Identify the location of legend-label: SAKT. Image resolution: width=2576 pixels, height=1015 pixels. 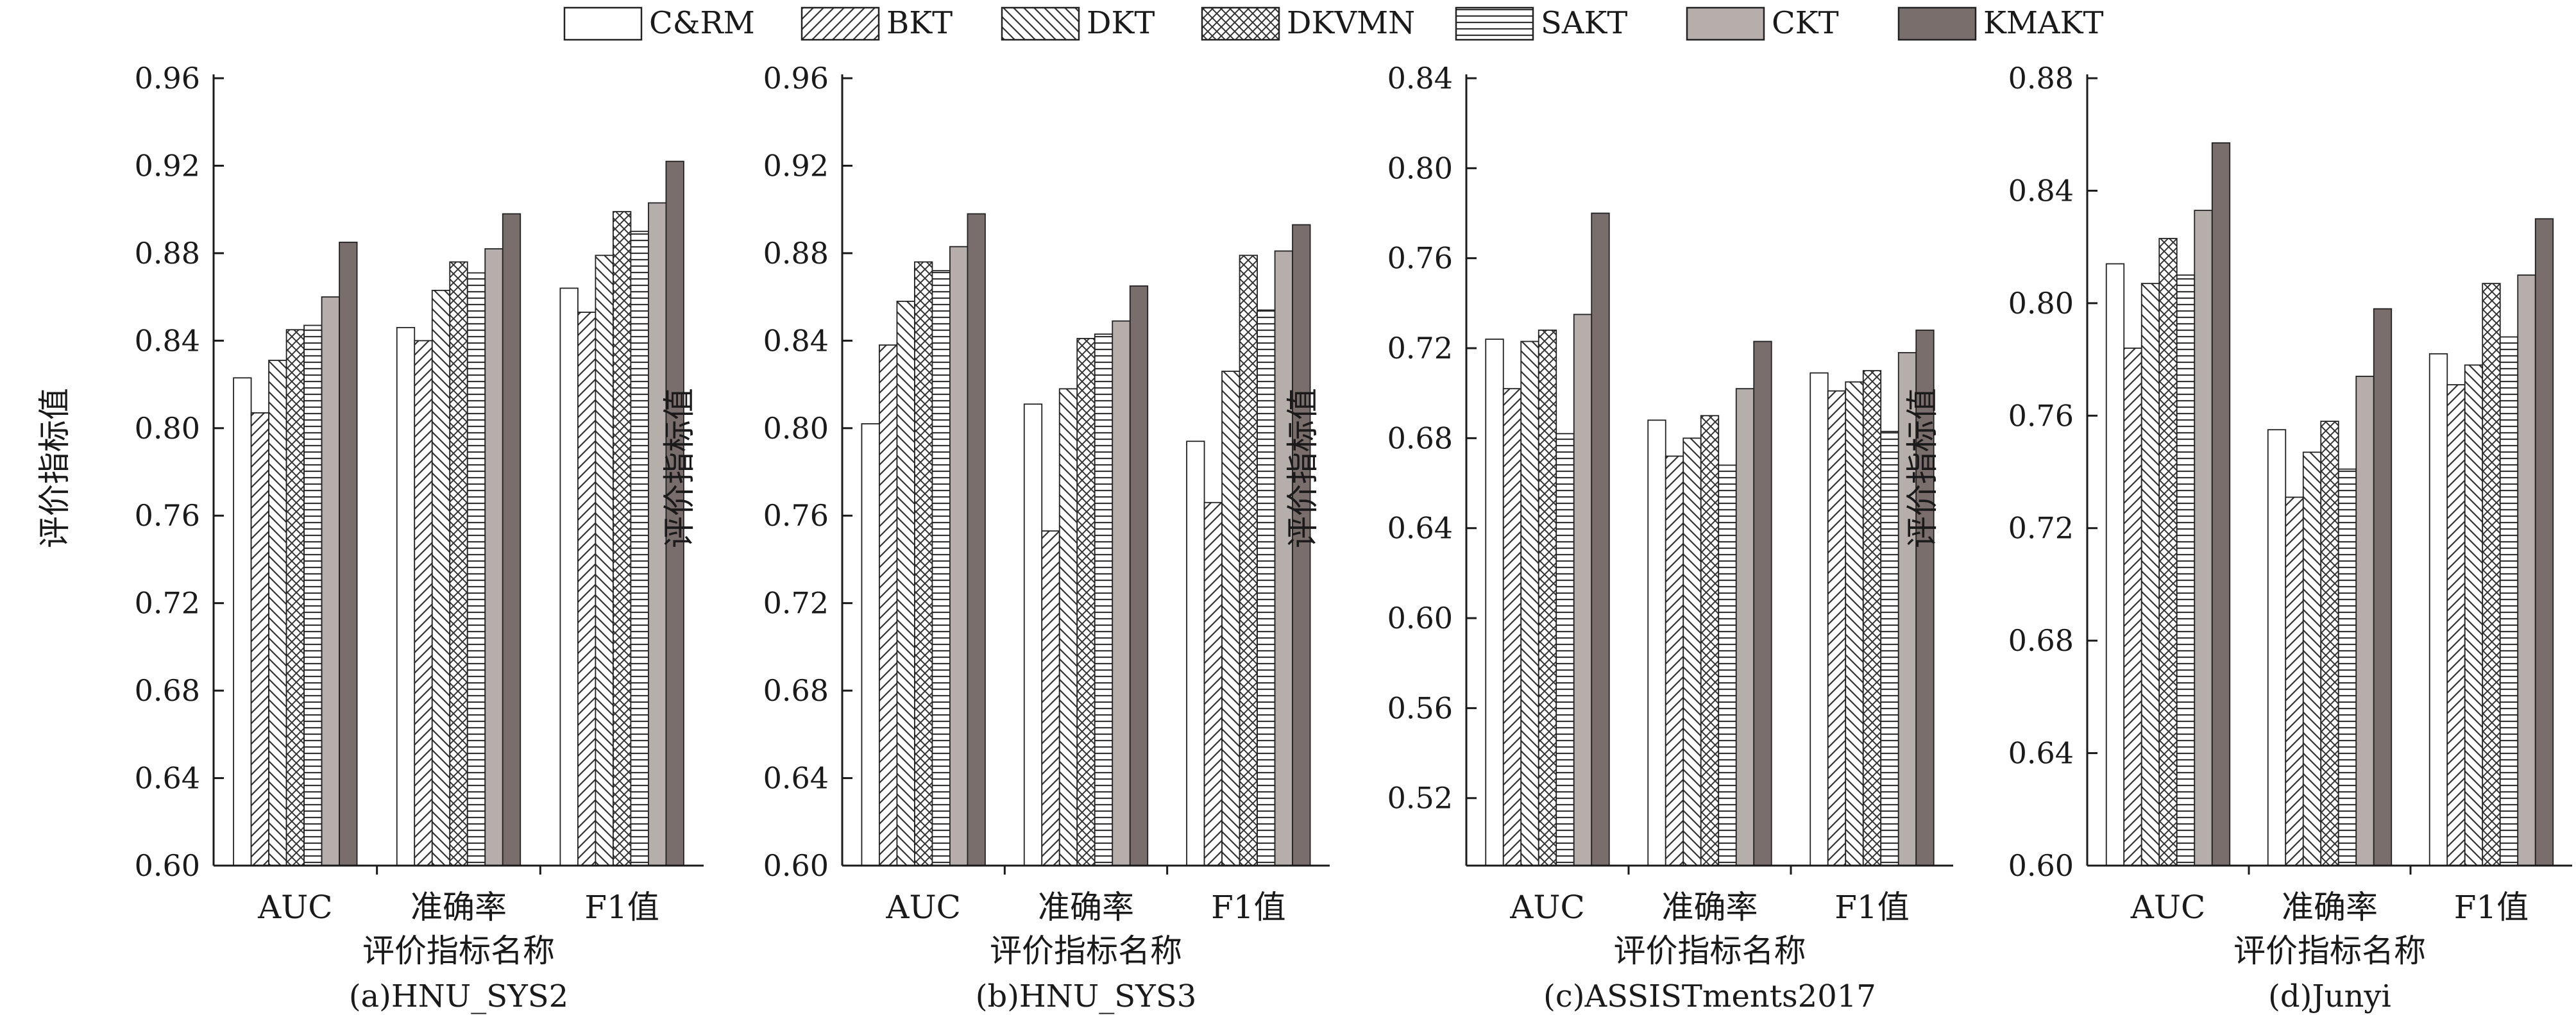
(1584, 23).